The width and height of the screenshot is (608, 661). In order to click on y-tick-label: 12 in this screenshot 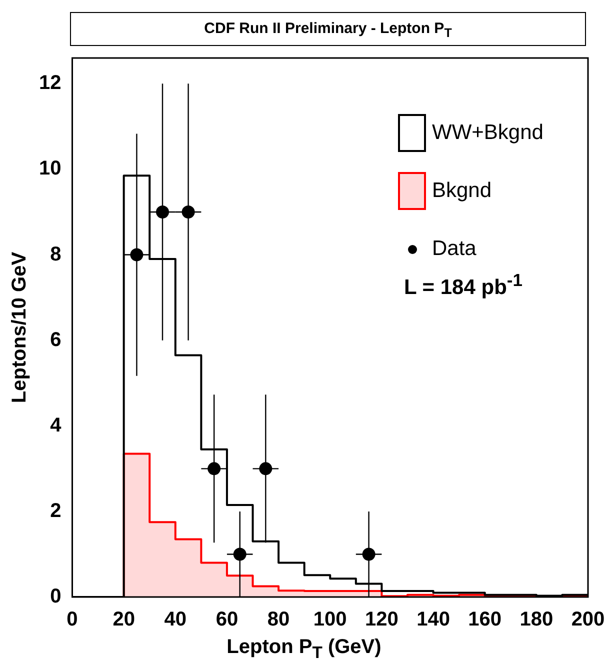, I will do `click(50, 83)`.